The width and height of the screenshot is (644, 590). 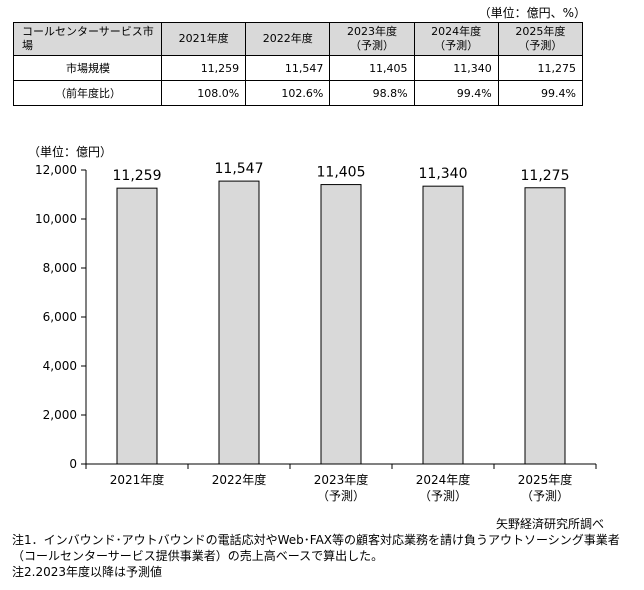 I want to click on table-unit-label: （単位：億円、%）, so click(x=532, y=13).